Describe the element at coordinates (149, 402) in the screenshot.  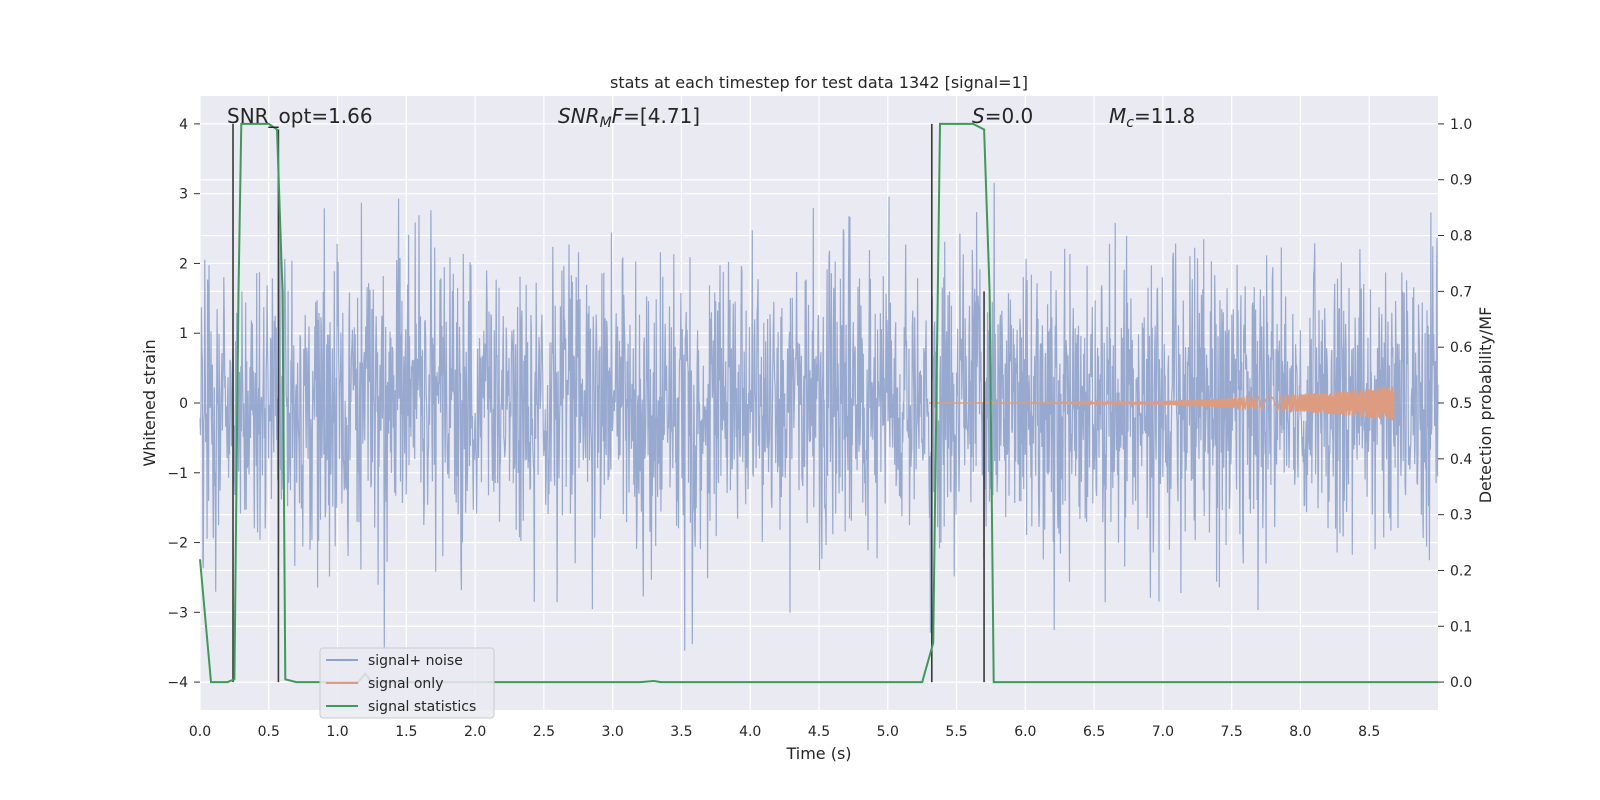
I see `y-axis-label: Whitened strain` at that location.